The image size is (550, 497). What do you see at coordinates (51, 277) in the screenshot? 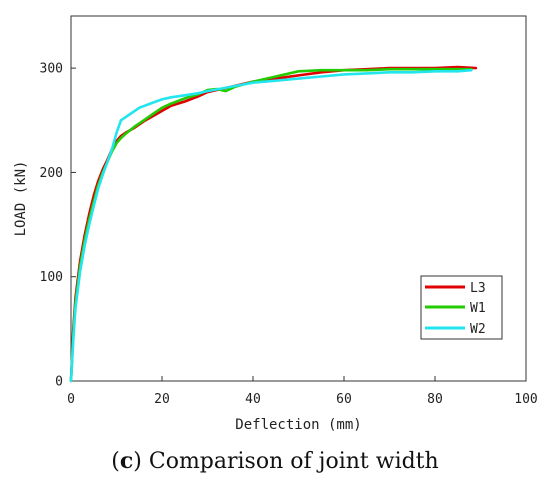
I see `y-tick-label: 100` at bounding box center [51, 277].